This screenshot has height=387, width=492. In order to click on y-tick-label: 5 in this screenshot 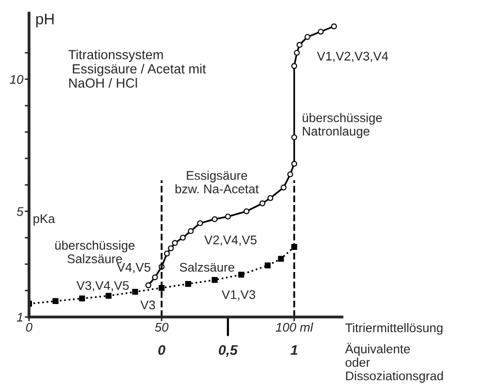, I will do `click(20, 211)`.